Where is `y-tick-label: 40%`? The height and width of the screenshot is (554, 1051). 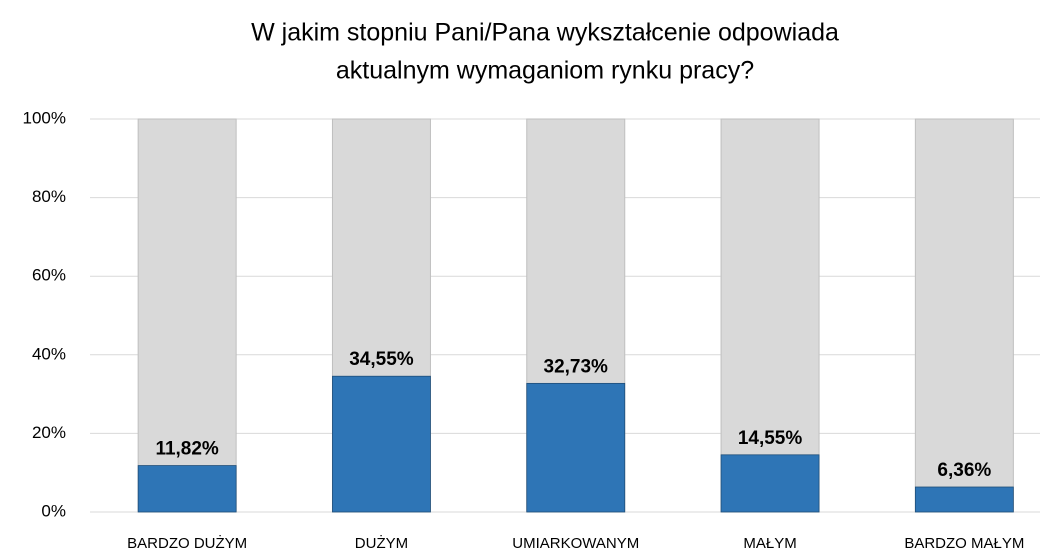 y-tick-label: 40% is located at coordinates (49, 353).